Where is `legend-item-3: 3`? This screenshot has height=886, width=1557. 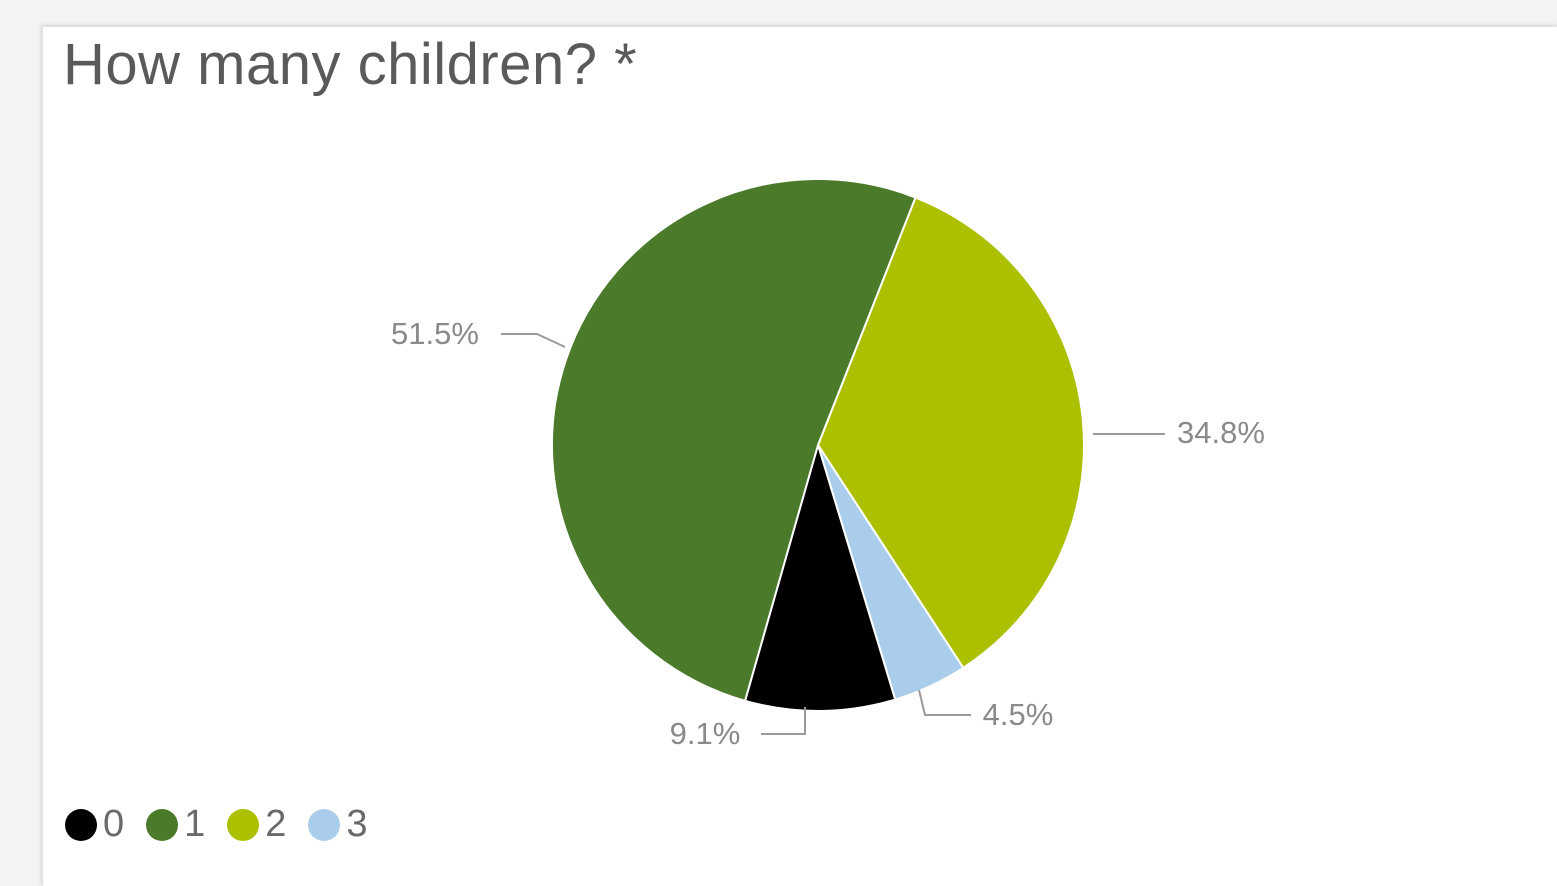
legend-item-3: 3 is located at coordinates (338, 824).